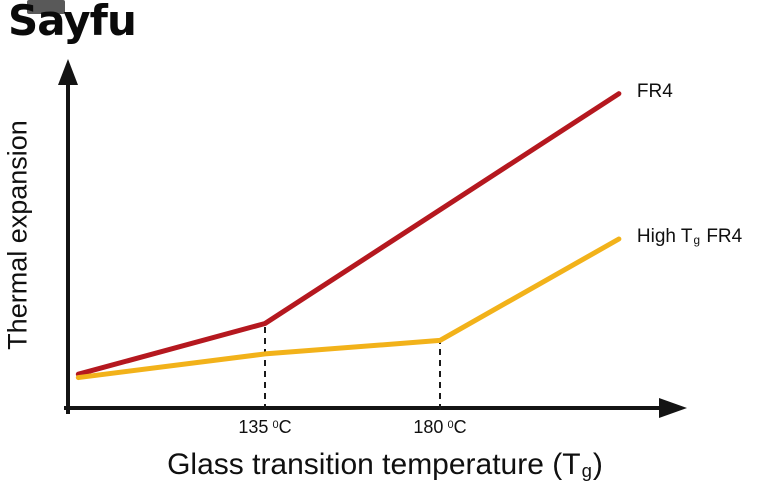 The image size is (768, 502). I want to click on x-tick-135c: 135 0C, so click(264, 427).